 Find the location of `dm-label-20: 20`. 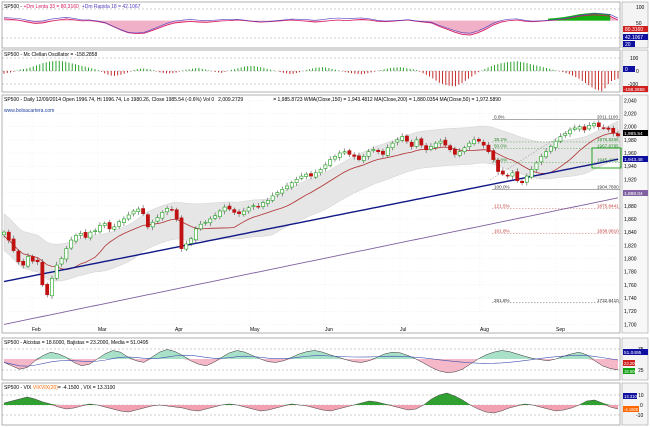

dm-label-20: 20 is located at coordinates (628, 45).